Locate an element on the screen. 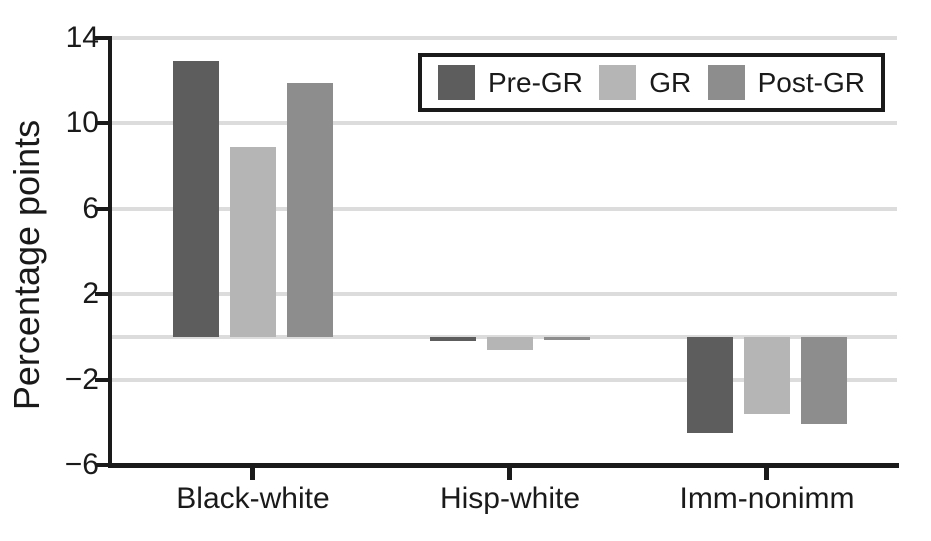  legend-swatch-post-gr is located at coordinates (726, 82).